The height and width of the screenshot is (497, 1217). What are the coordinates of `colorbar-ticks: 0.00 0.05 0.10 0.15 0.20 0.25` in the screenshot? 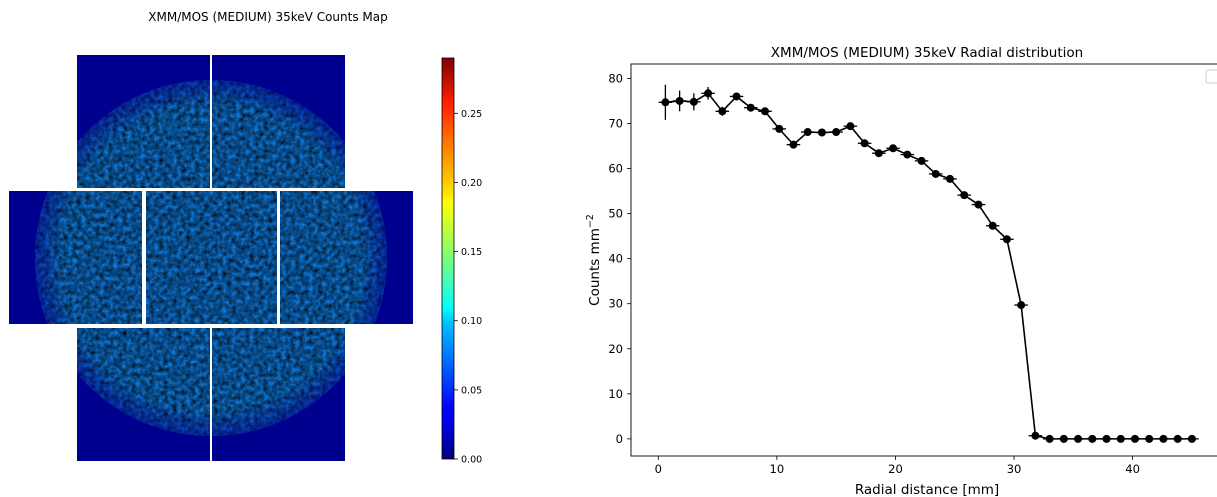 It's located at (468, 287).